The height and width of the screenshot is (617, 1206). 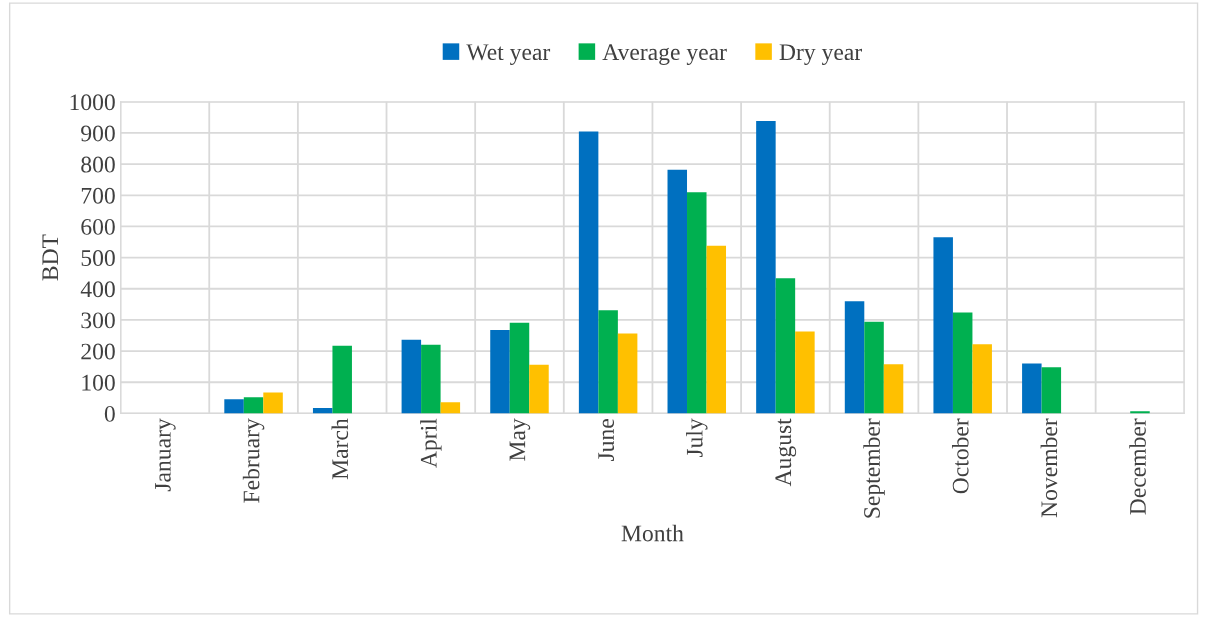 I want to click on y-tick-label: 100, so click(x=98, y=382).